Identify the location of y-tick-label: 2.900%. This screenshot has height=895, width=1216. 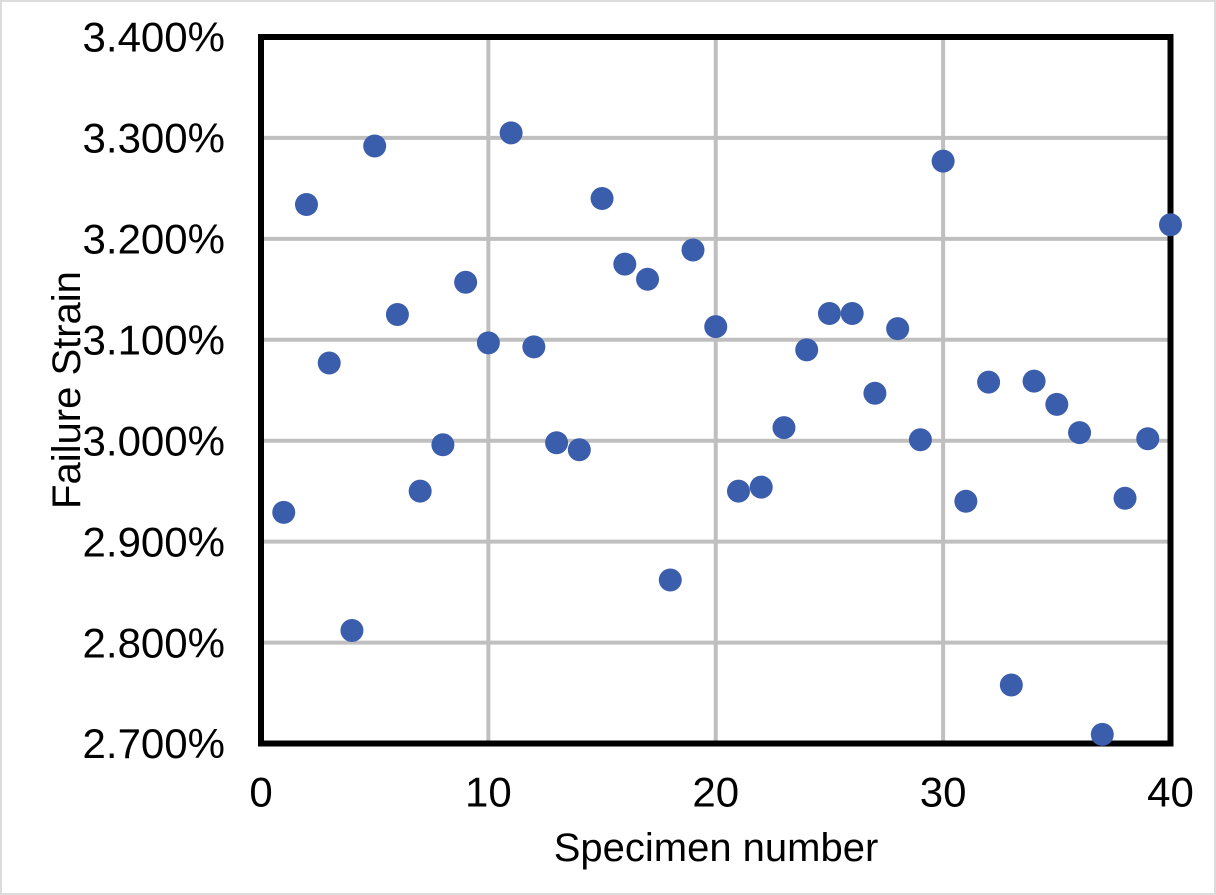
(154, 541).